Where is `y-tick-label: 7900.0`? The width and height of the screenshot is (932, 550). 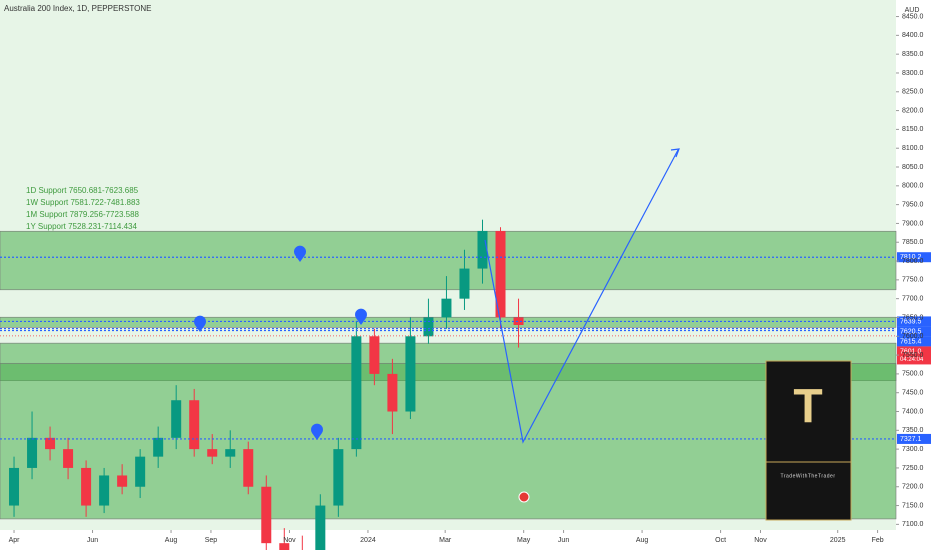 y-tick-label: 7900.0 is located at coordinates (913, 223).